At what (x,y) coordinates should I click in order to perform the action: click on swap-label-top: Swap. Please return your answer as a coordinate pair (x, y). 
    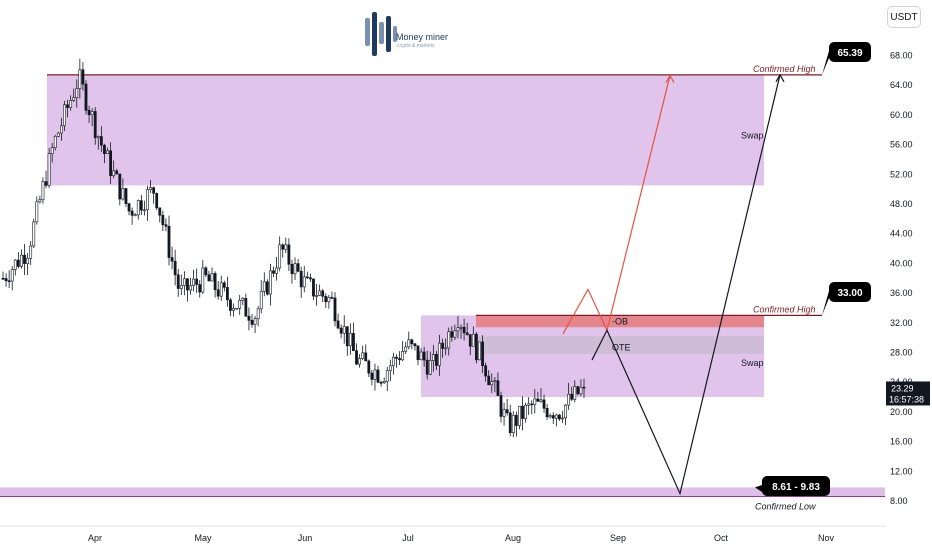
    Looking at the image, I should click on (752, 136).